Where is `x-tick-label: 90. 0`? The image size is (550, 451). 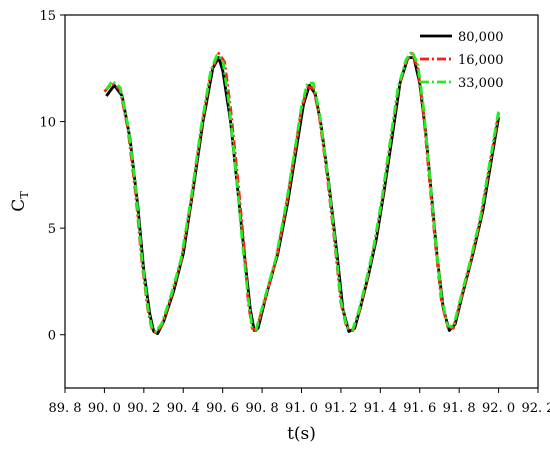
x-tick-label: 90. 0 is located at coordinates (104, 408).